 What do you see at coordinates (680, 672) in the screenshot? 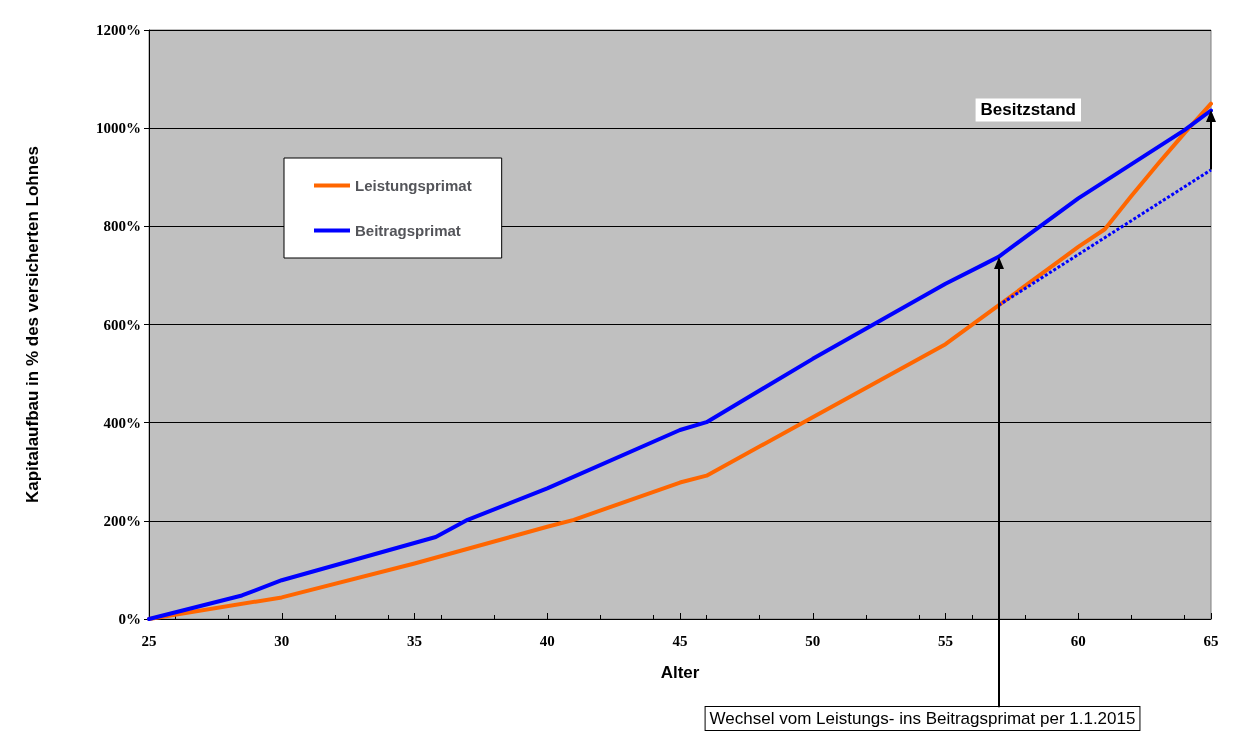
I see `x-axis-title: Alter` at bounding box center [680, 672].